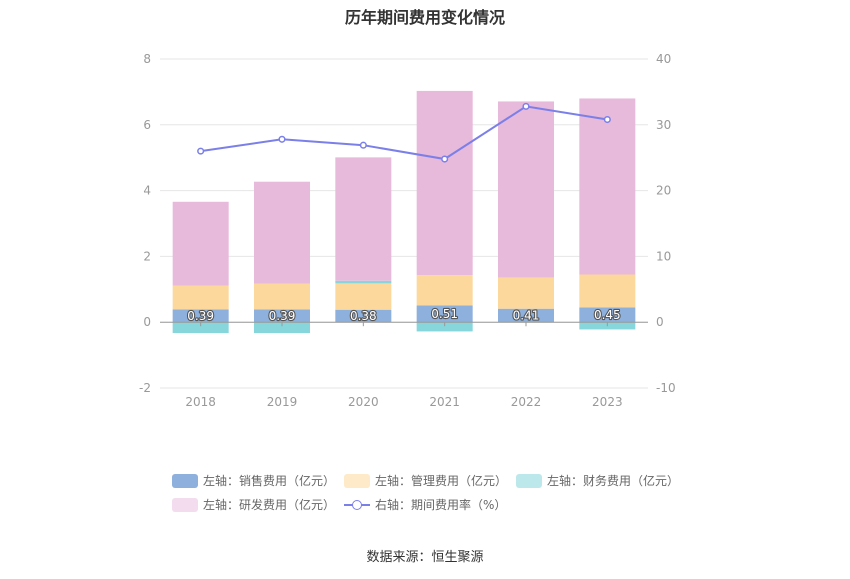 The width and height of the screenshot is (850, 579). Describe the element at coordinates (145, 388) in the screenshot. I see `left-axis-tick-label: -2` at that location.